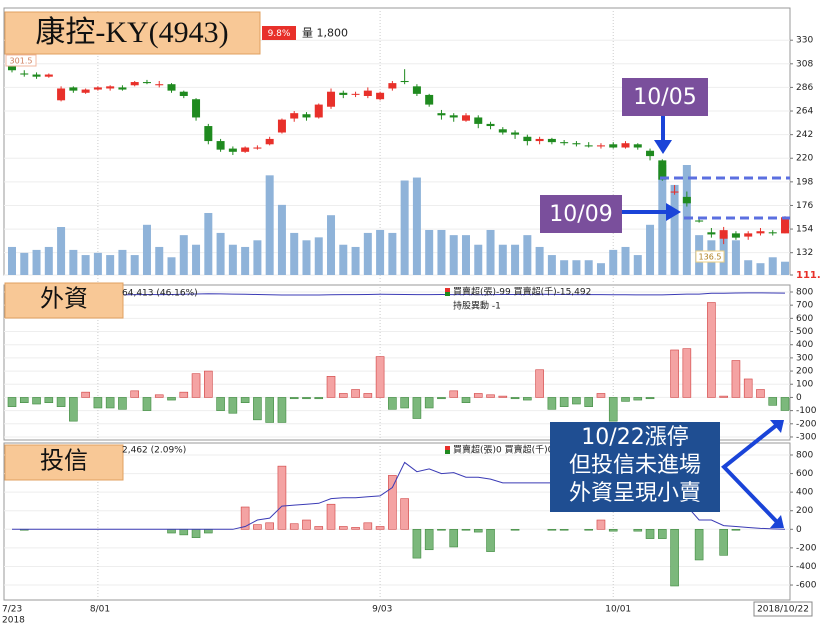  I want to click on panel-title-box, so click(64, 300).